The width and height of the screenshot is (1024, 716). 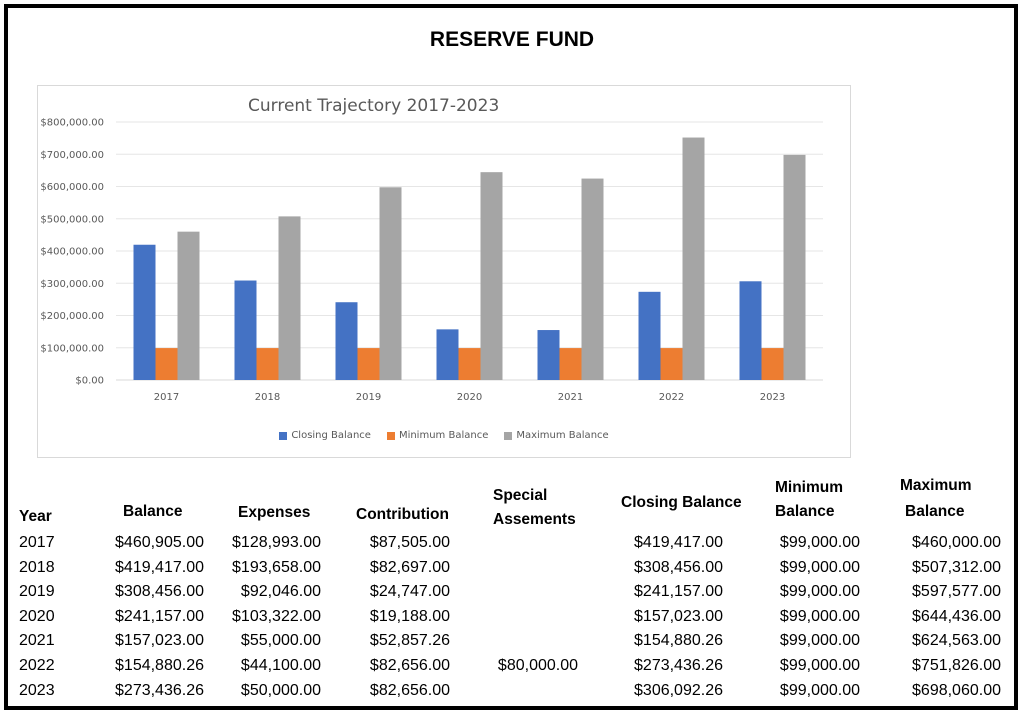 What do you see at coordinates (35, 516) in the screenshot?
I see `header-year: Year` at bounding box center [35, 516].